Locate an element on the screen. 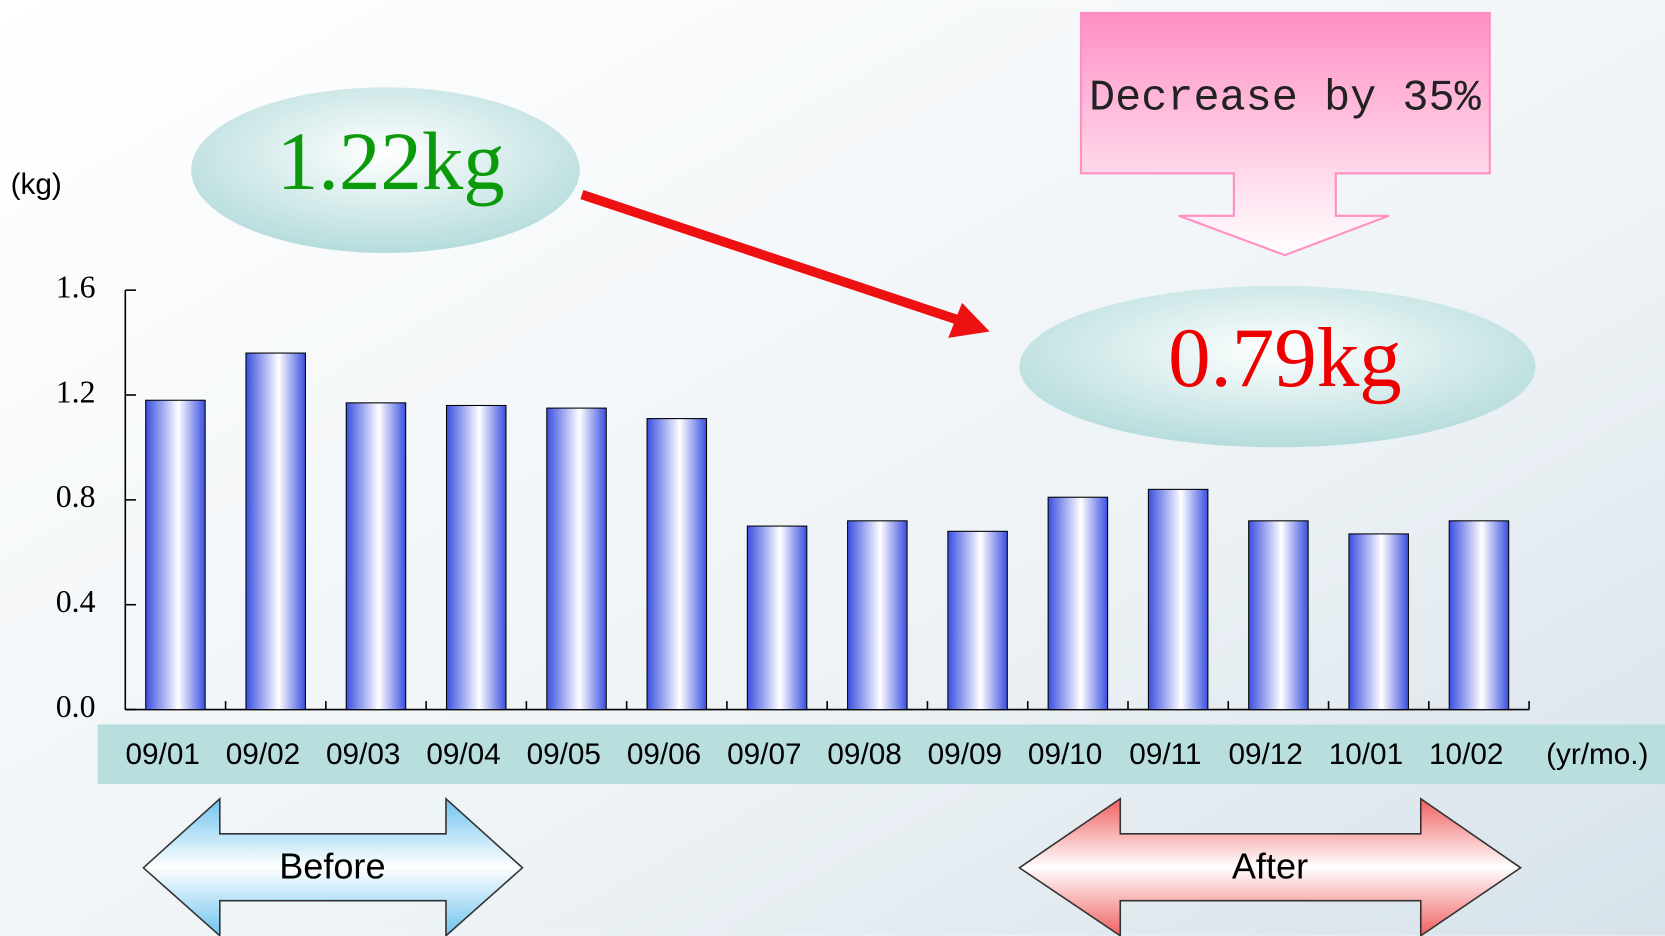  x-tick-label: 09/01 is located at coordinates (163, 754).